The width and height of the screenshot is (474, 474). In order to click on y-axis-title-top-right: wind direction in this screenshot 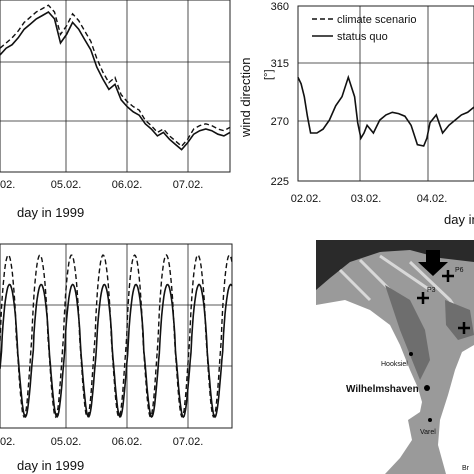, I will do `click(245, 98)`.